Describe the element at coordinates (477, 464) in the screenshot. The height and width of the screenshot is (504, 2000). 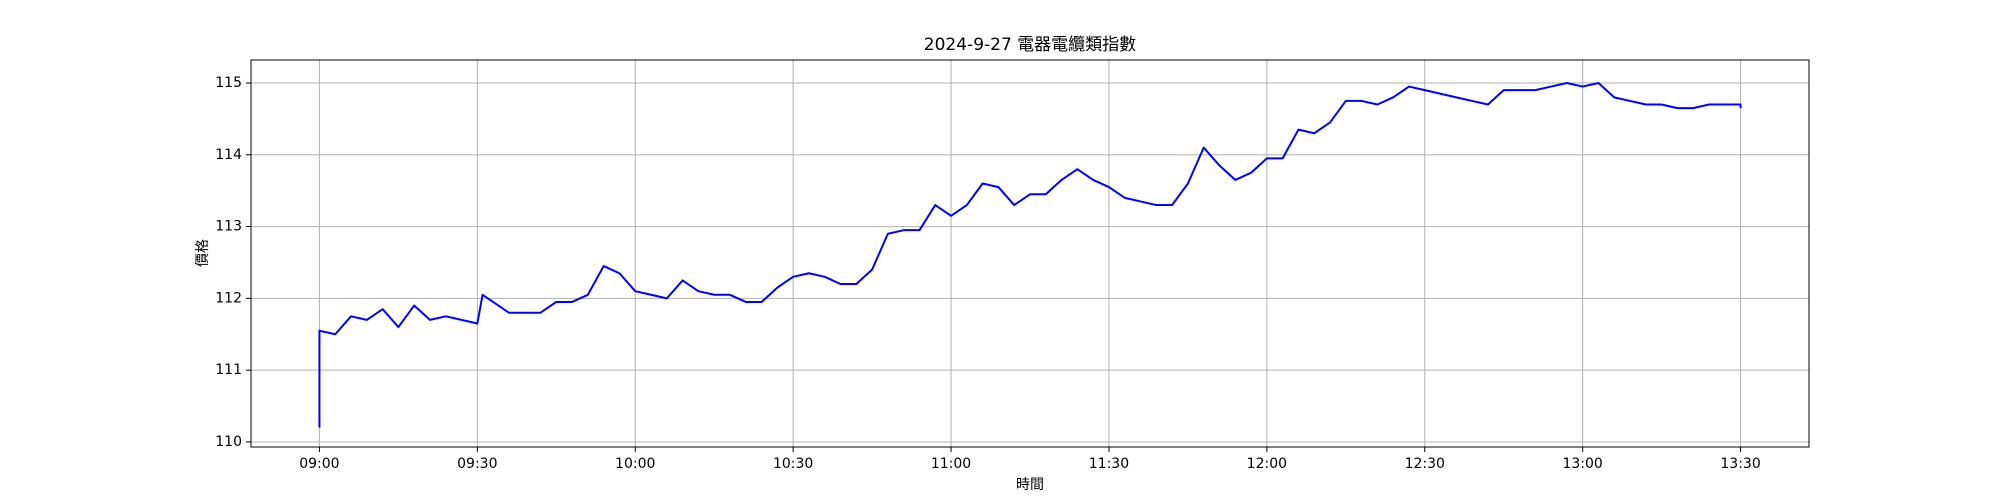
I see `x-tick-label: 09:30` at that location.